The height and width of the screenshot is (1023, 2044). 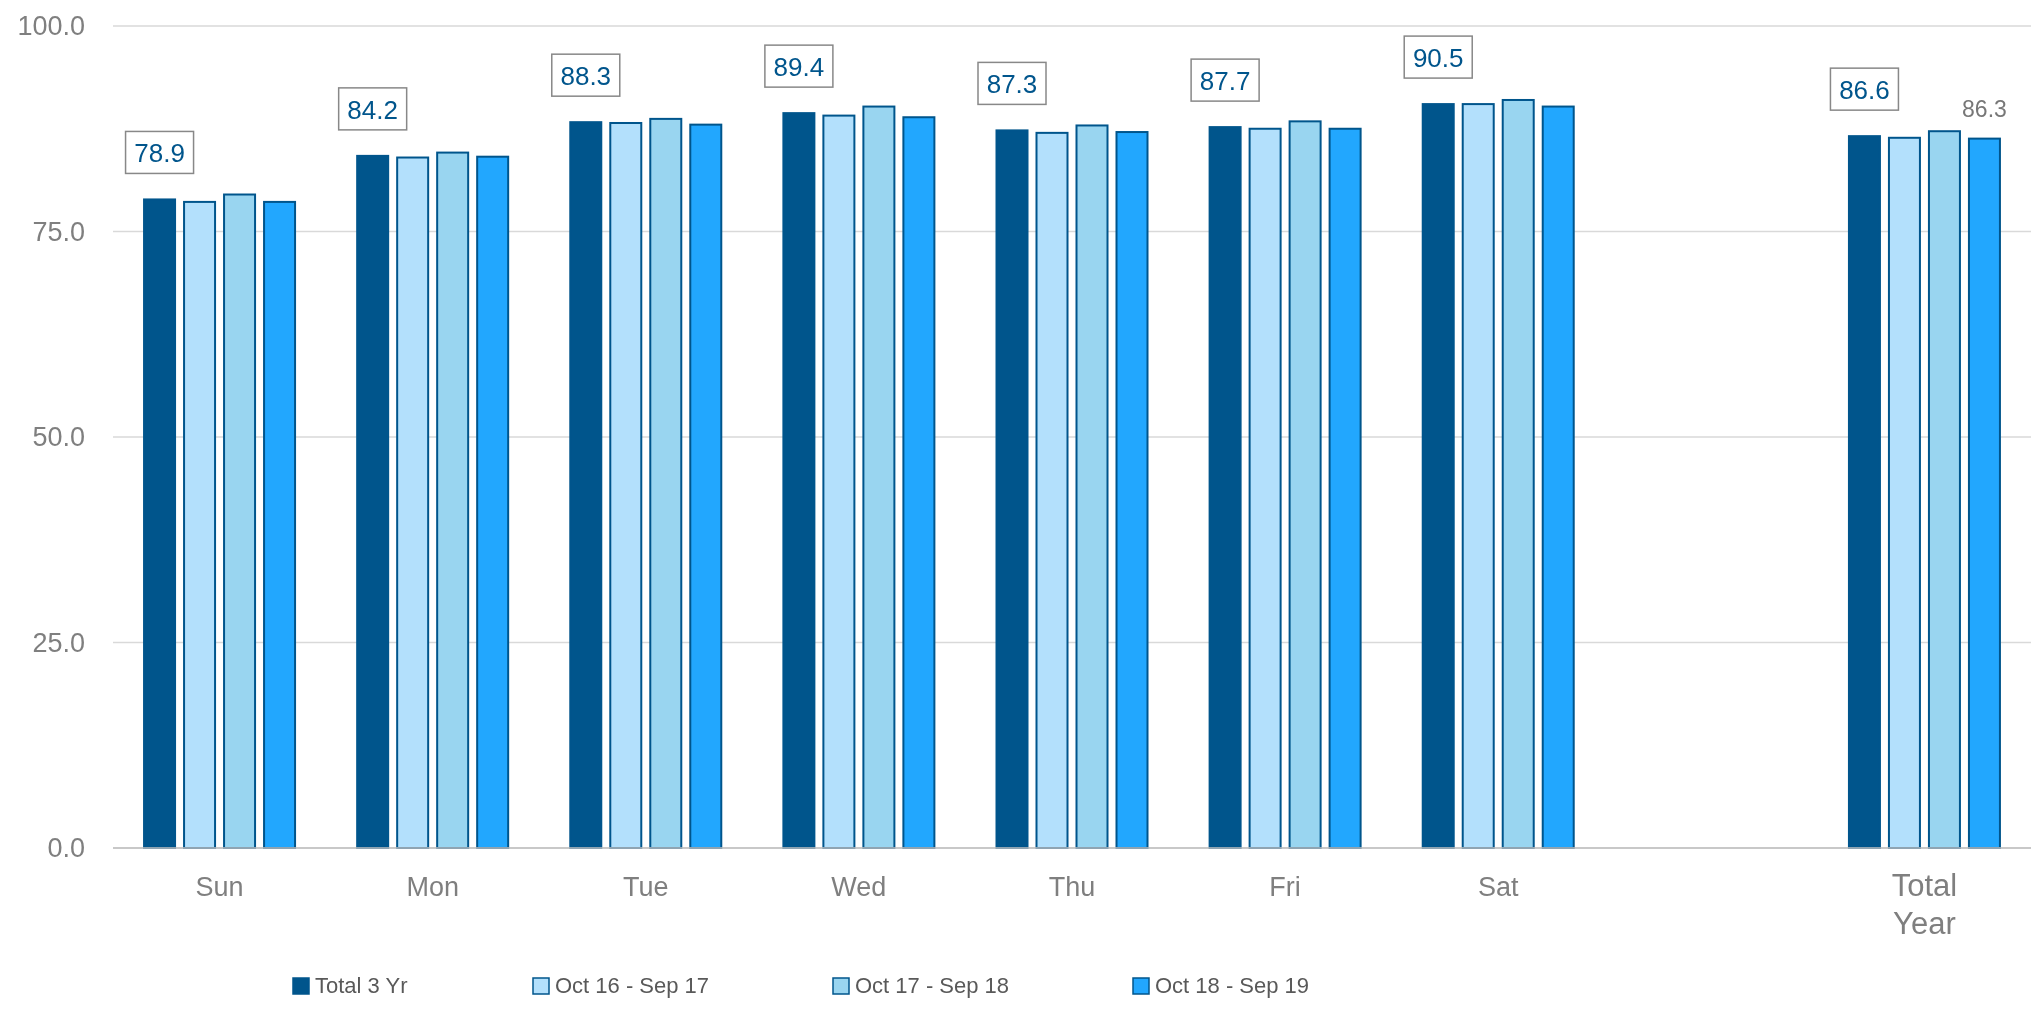 What do you see at coordinates (58, 437) in the screenshot?
I see `y-tick-label: 50.0` at bounding box center [58, 437].